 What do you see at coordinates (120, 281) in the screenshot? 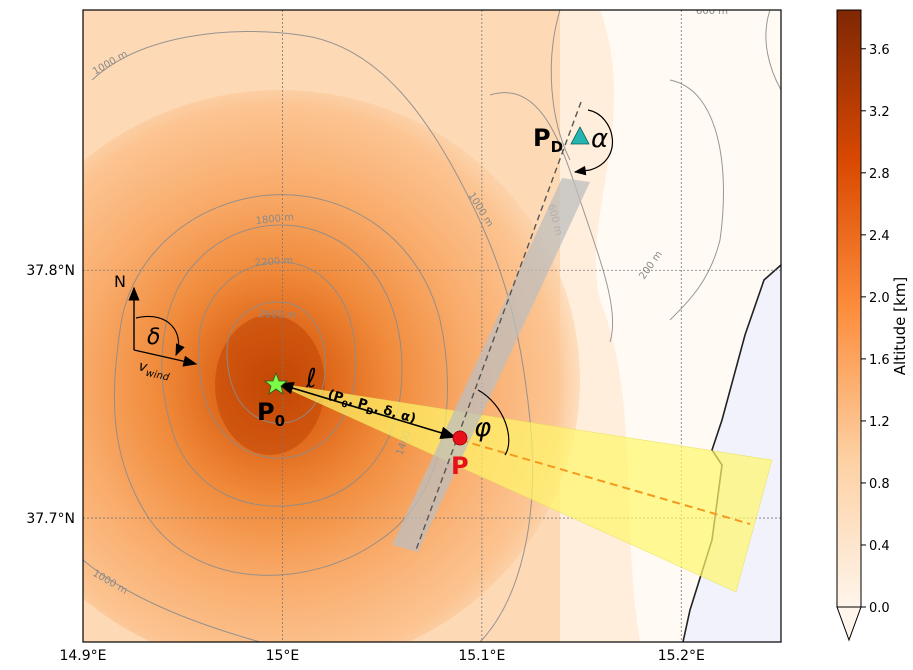
I see `north-label: N` at bounding box center [120, 281].